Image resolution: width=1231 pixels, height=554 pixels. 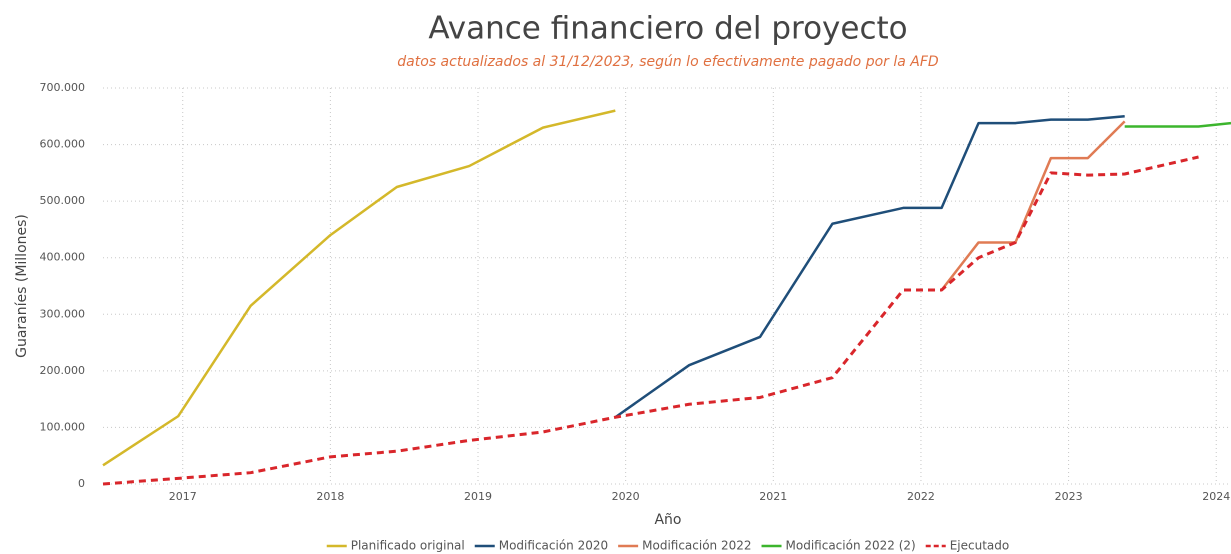 What do you see at coordinates (183, 496) in the screenshot?
I see `x-tick-label: 2017` at bounding box center [183, 496].